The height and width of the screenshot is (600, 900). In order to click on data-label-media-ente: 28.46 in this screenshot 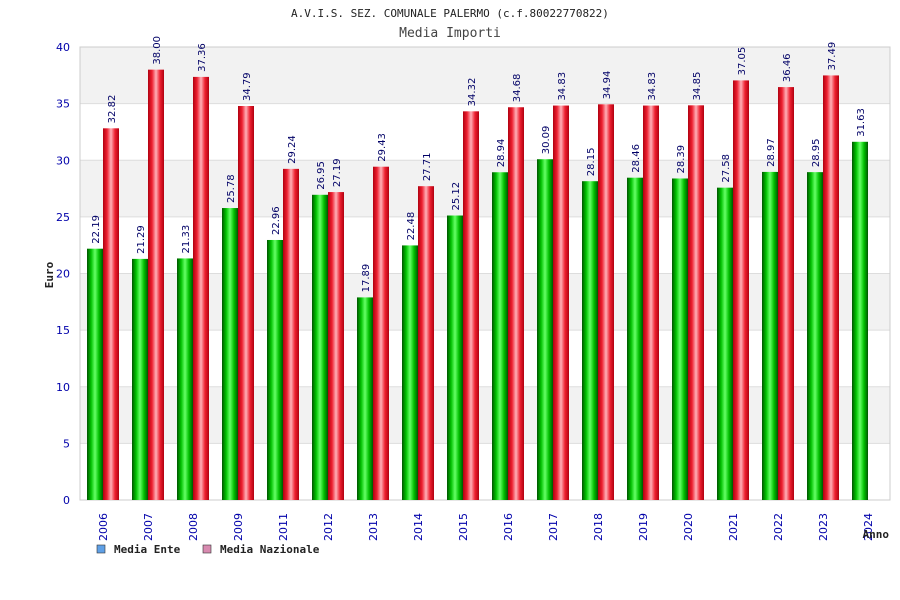, I will do `click(636, 158)`.